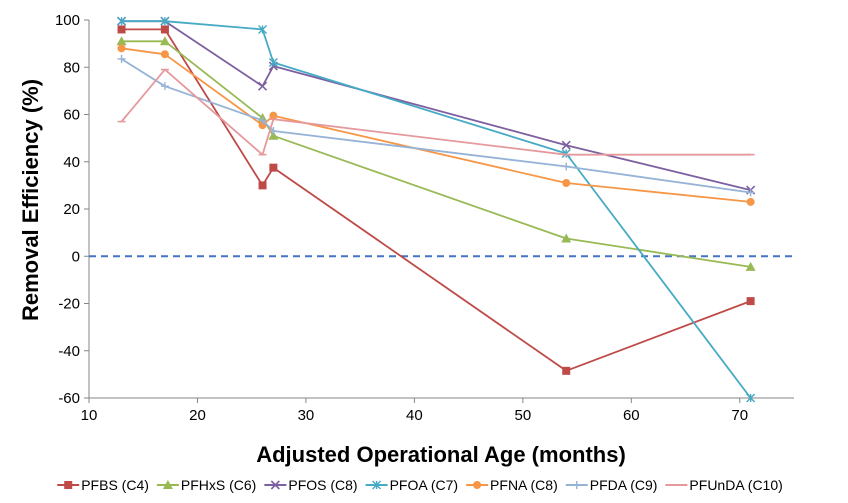  Describe the element at coordinates (218, 485) in the screenshot. I see `legend-label: PFHxS (C6)` at that location.